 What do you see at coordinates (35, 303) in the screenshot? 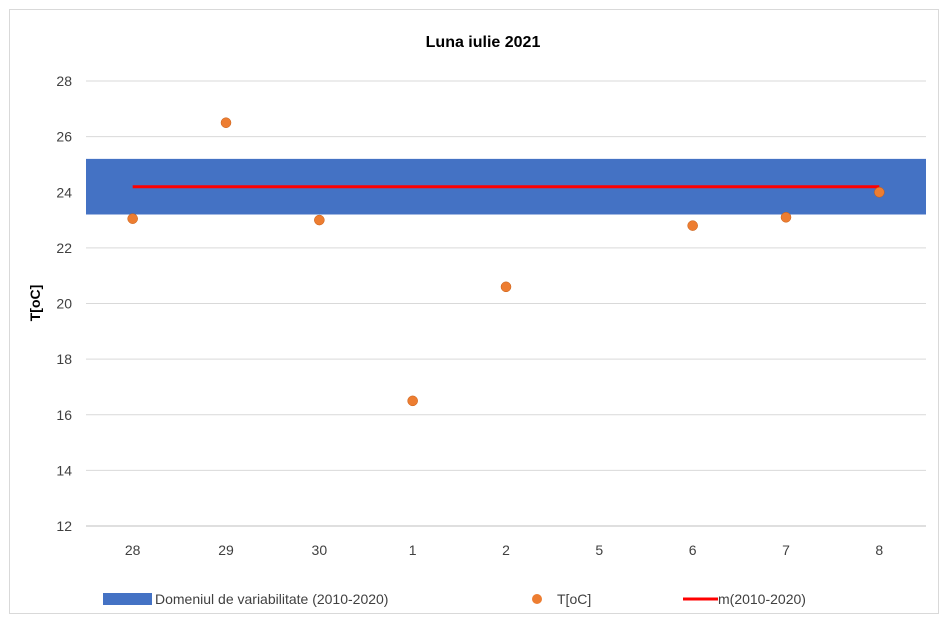
I see `y-axis-title: T[oC]` at bounding box center [35, 303].